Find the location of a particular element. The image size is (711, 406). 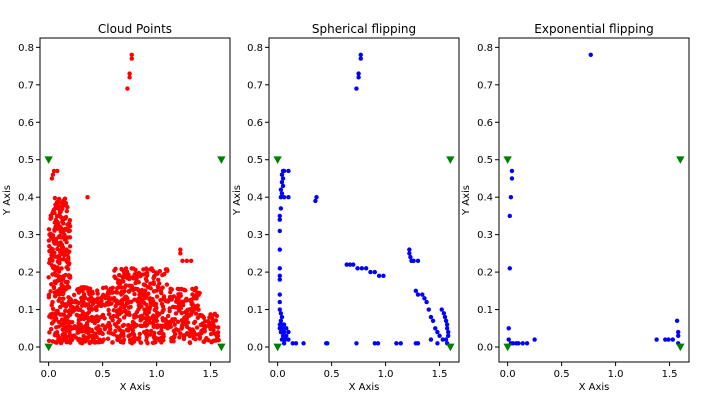

y-tick-label: 0.3 is located at coordinates (255, 235).